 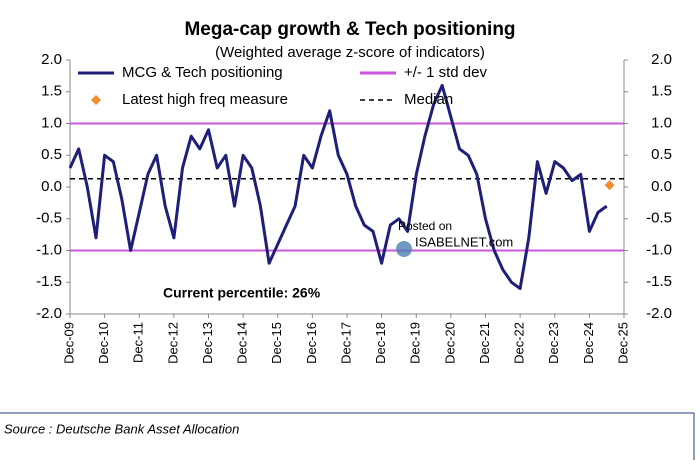 I want to click on watermark-logo, so click(x=404, y=249).